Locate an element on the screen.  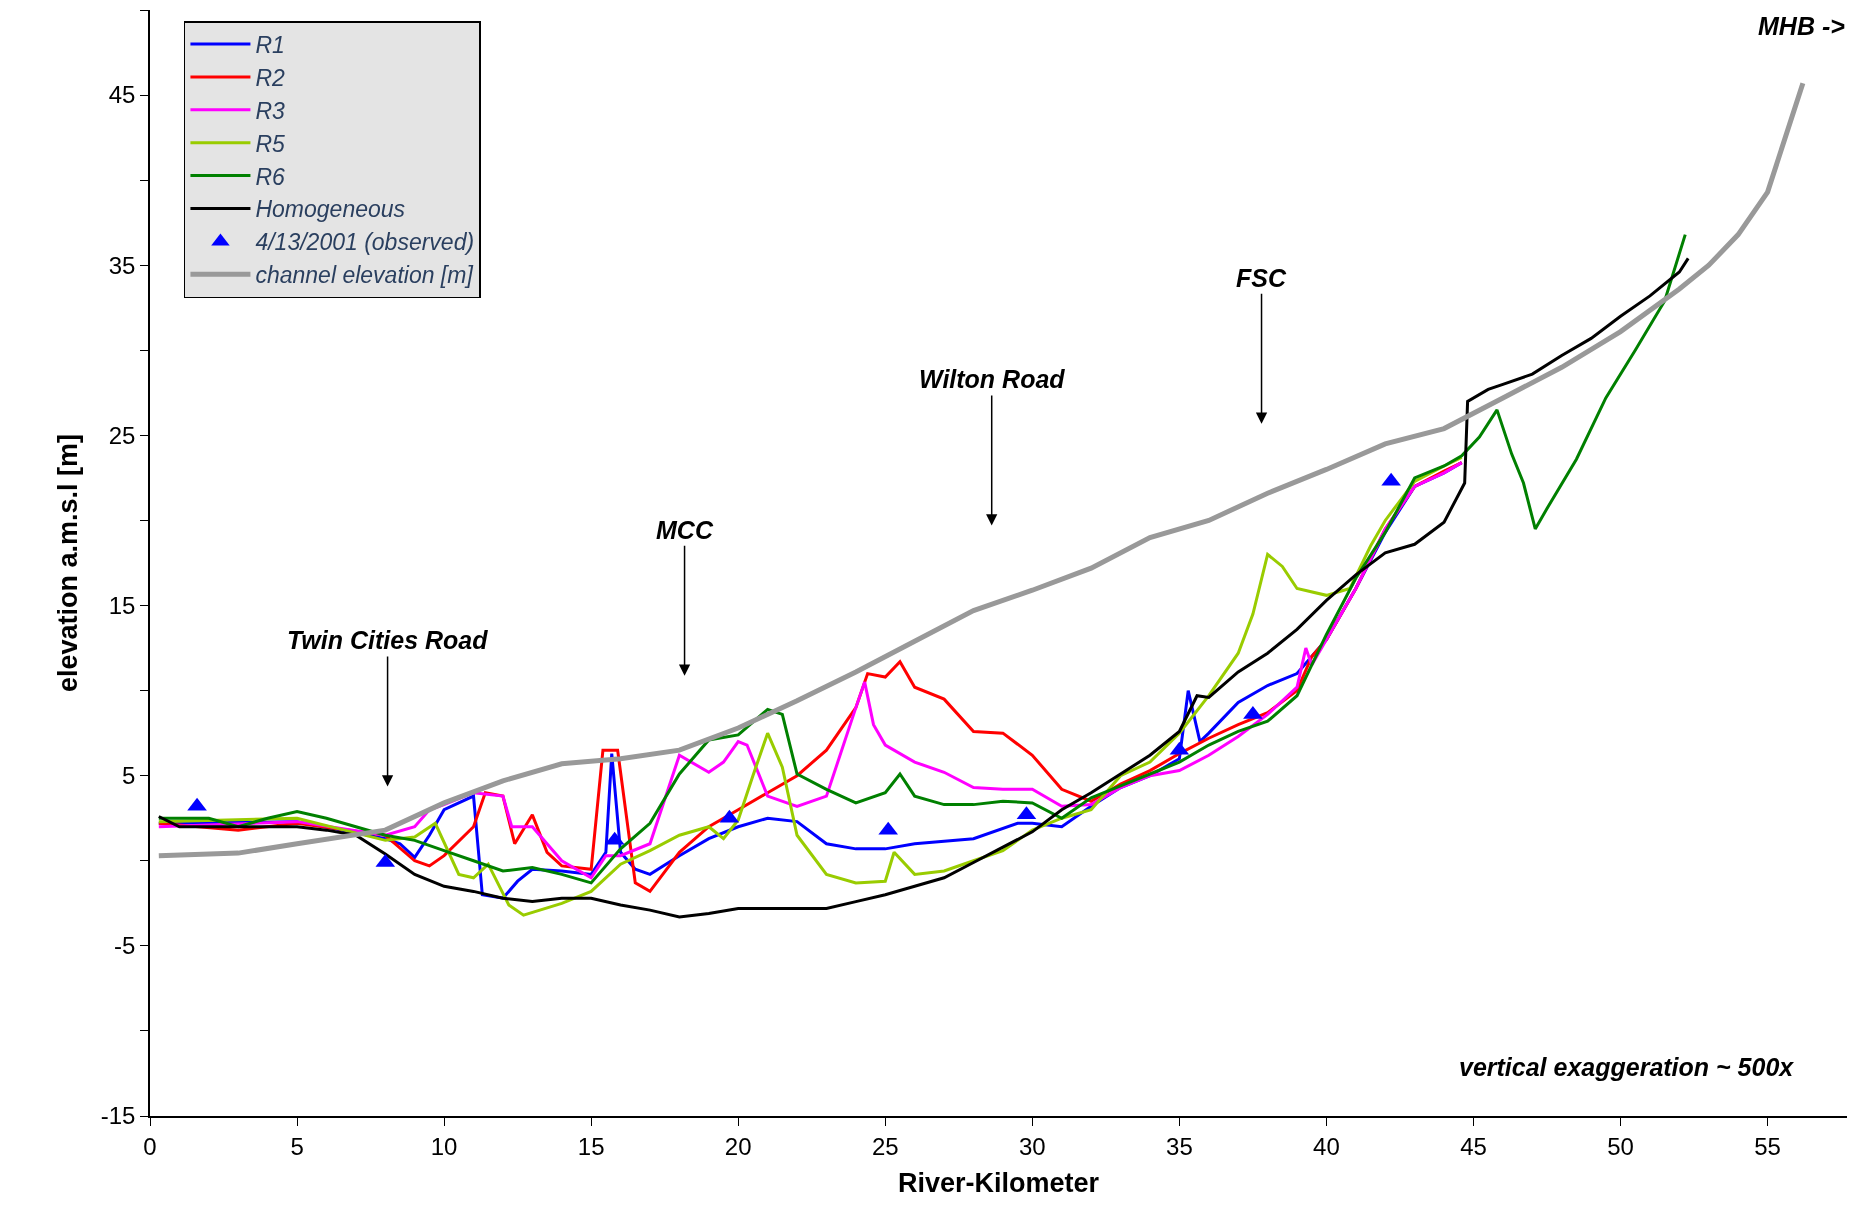
x-tick-label: 0 is located at coordinates (150, 1146).